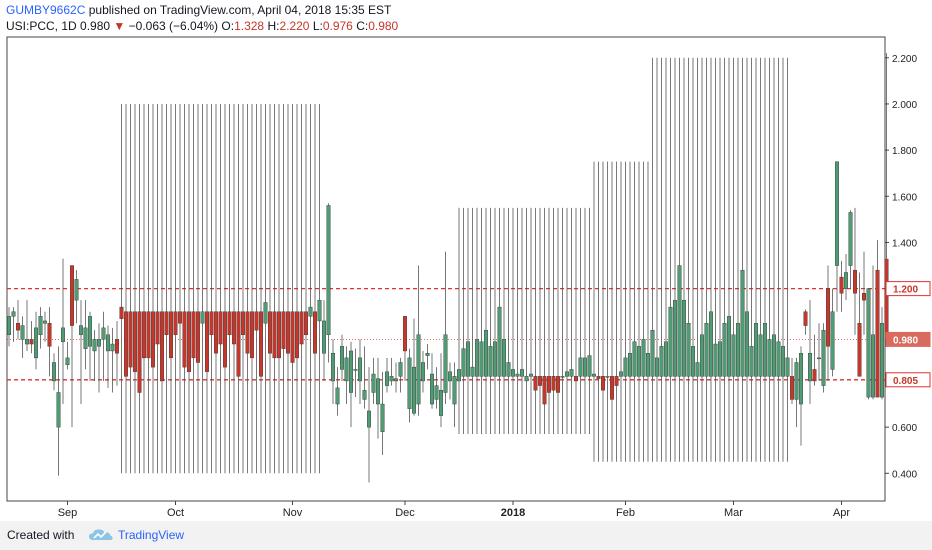 The height and width of the screenshot is (550, 932). I want to click on x-tick-label: Mar, so click(733, 513).